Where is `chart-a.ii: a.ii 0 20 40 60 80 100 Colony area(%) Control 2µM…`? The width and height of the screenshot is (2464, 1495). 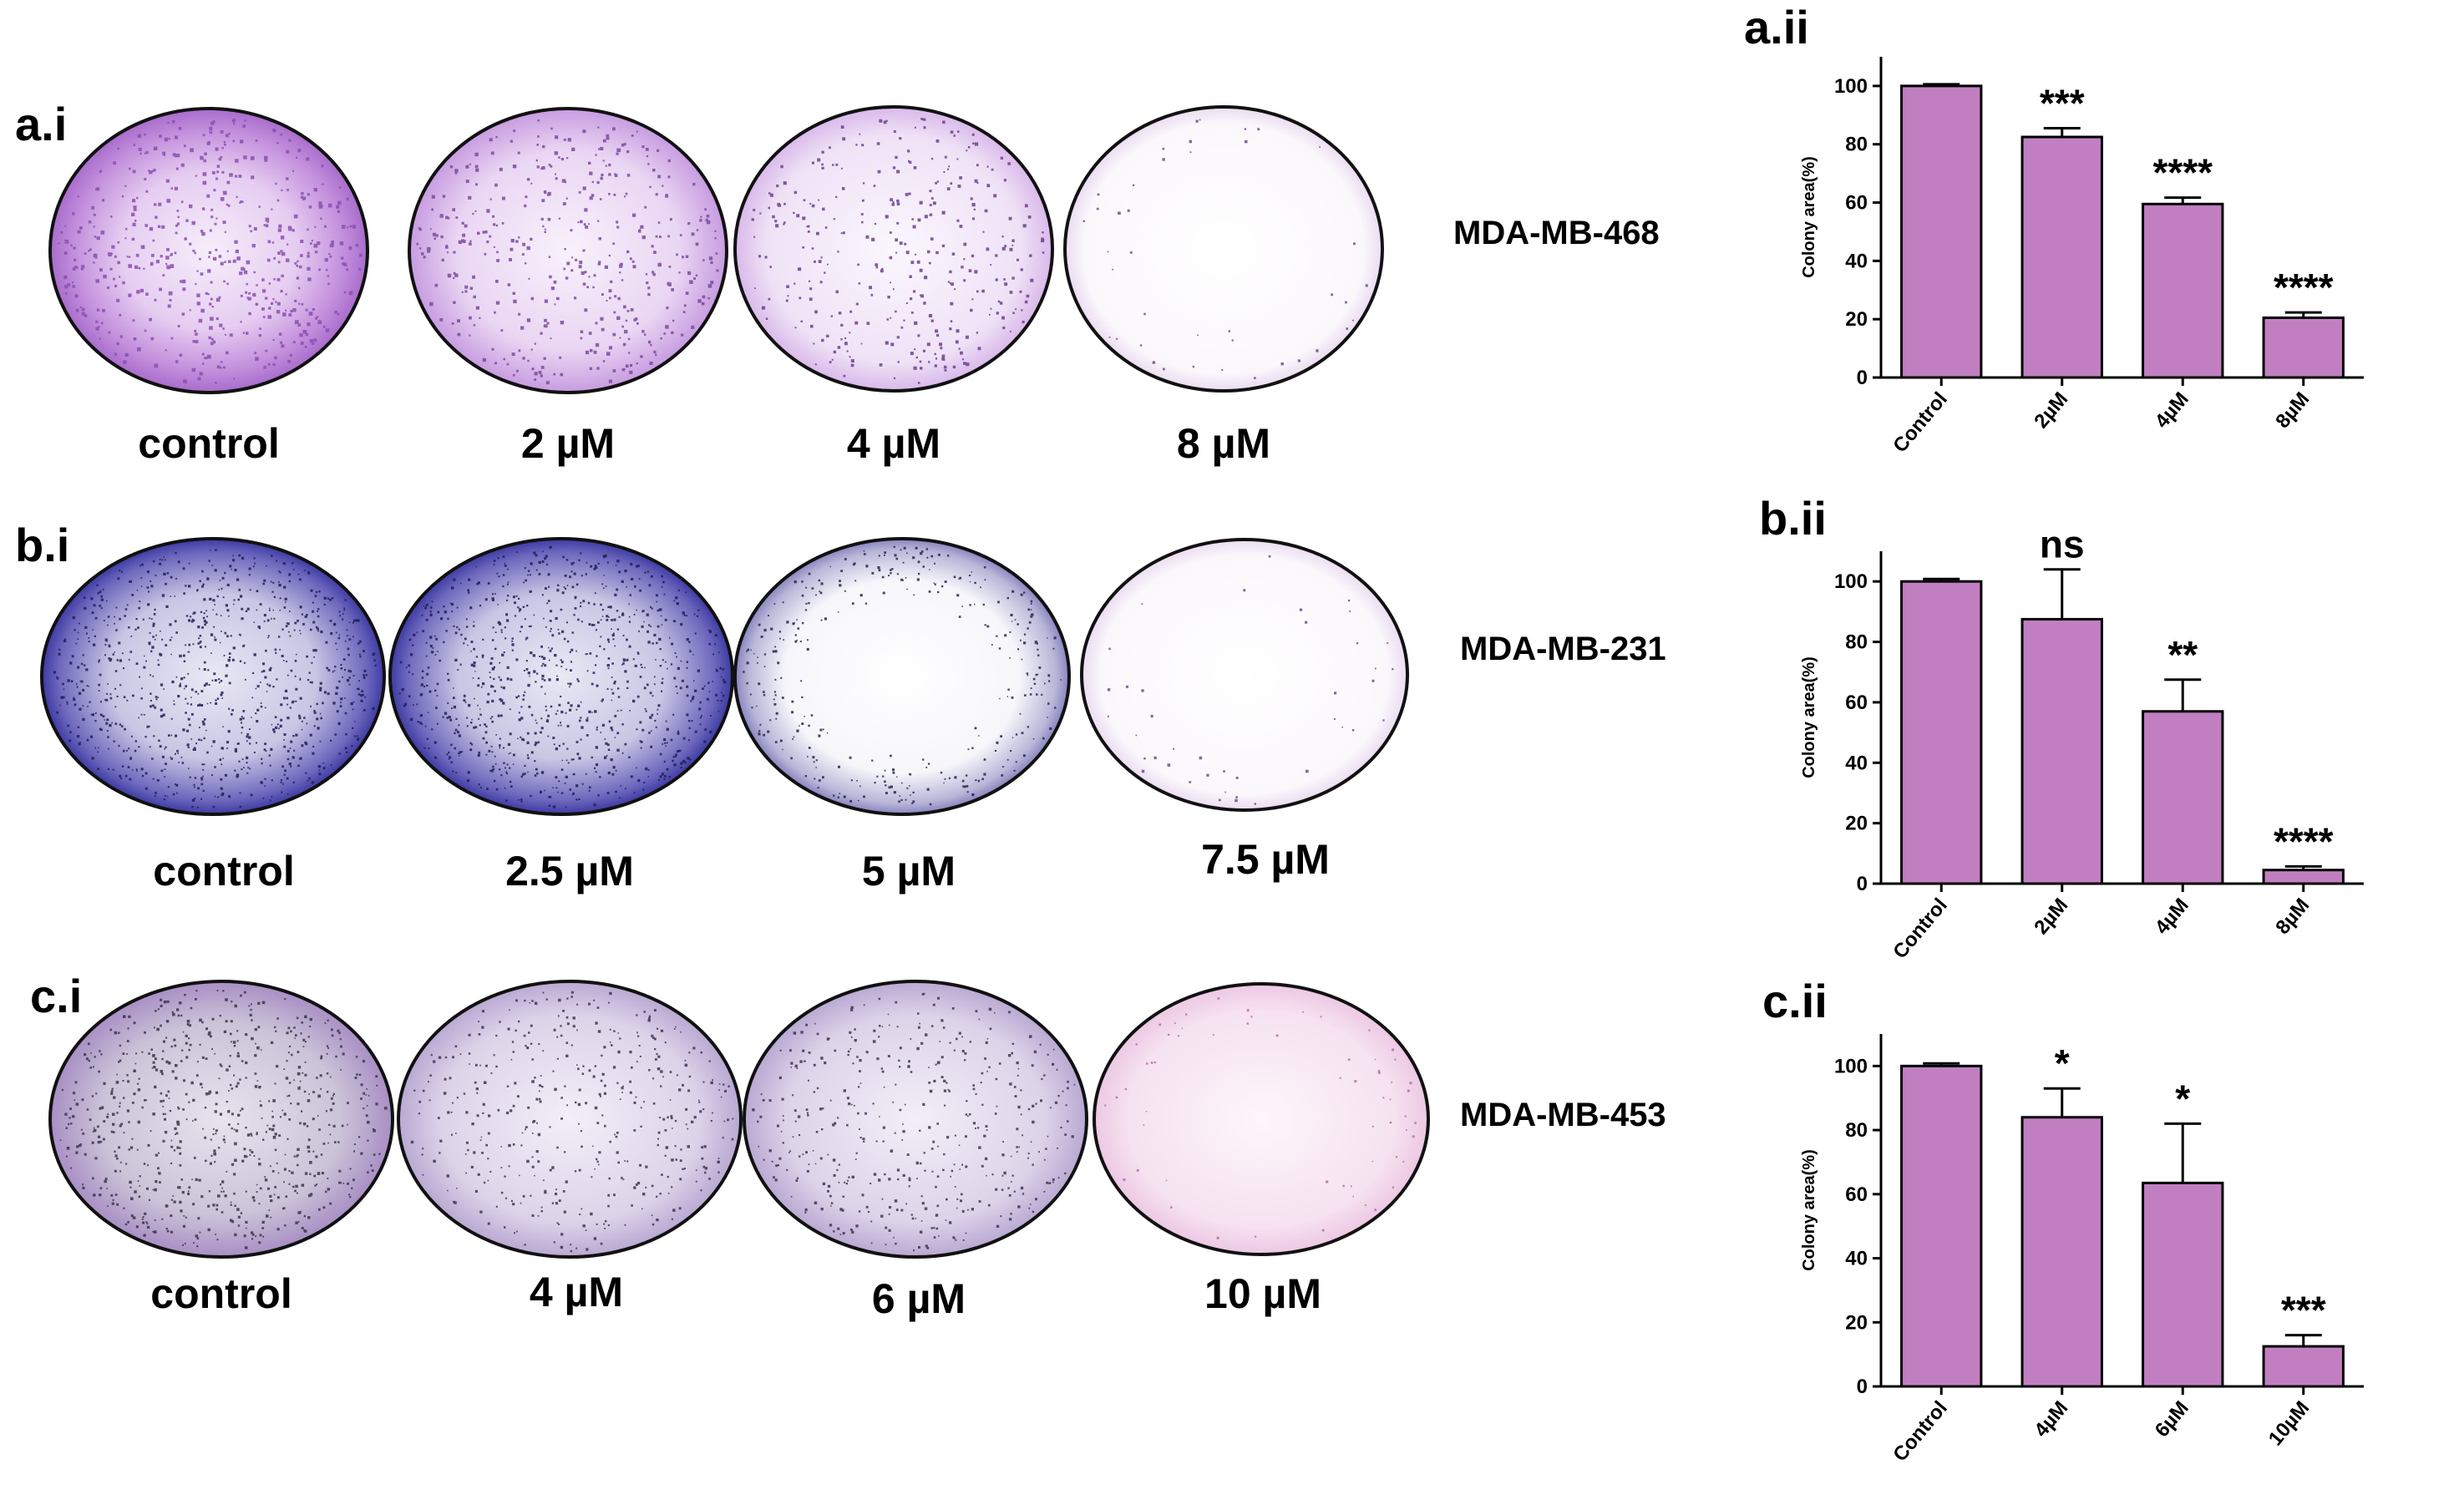
chart-a.ii: a.ii 0 20 40 60 80 100 Colony area(%) Control 2µM… is located at coordinates (2054, 229).